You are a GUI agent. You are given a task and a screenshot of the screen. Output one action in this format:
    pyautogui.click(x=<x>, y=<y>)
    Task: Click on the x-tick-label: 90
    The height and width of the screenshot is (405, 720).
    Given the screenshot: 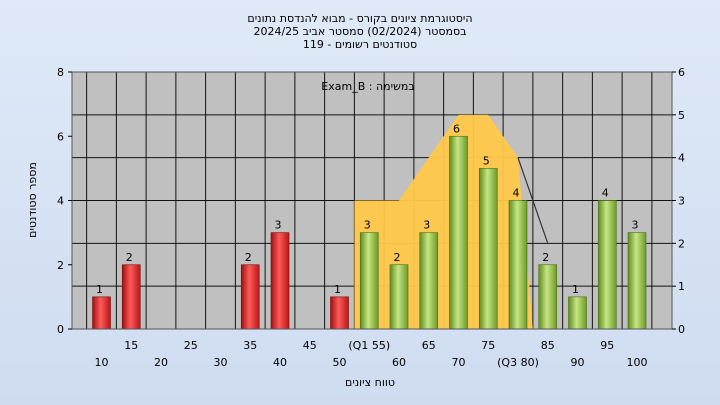 What is the action you would take?
    pyautogui.click(x=578, y=362)
    